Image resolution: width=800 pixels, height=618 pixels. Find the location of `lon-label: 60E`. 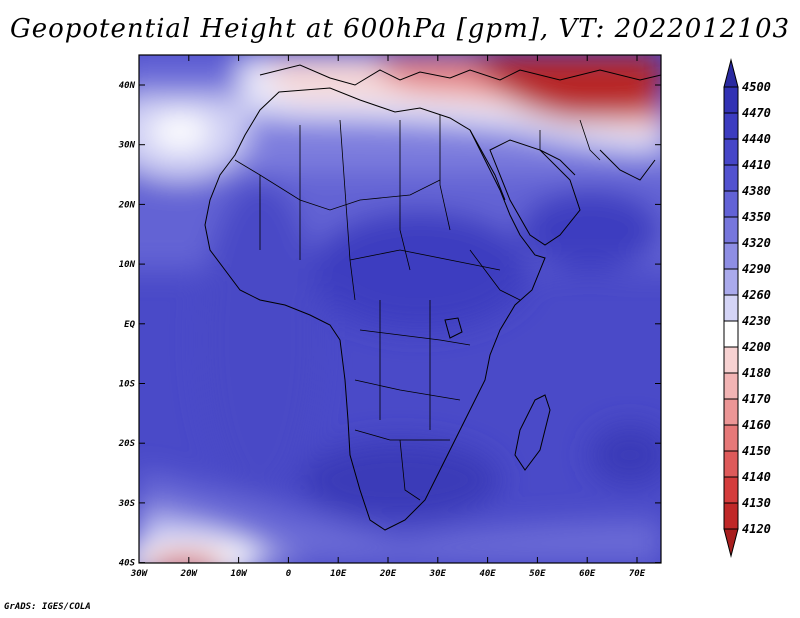

lon-label: 60E is located at coordinates (587, 574).